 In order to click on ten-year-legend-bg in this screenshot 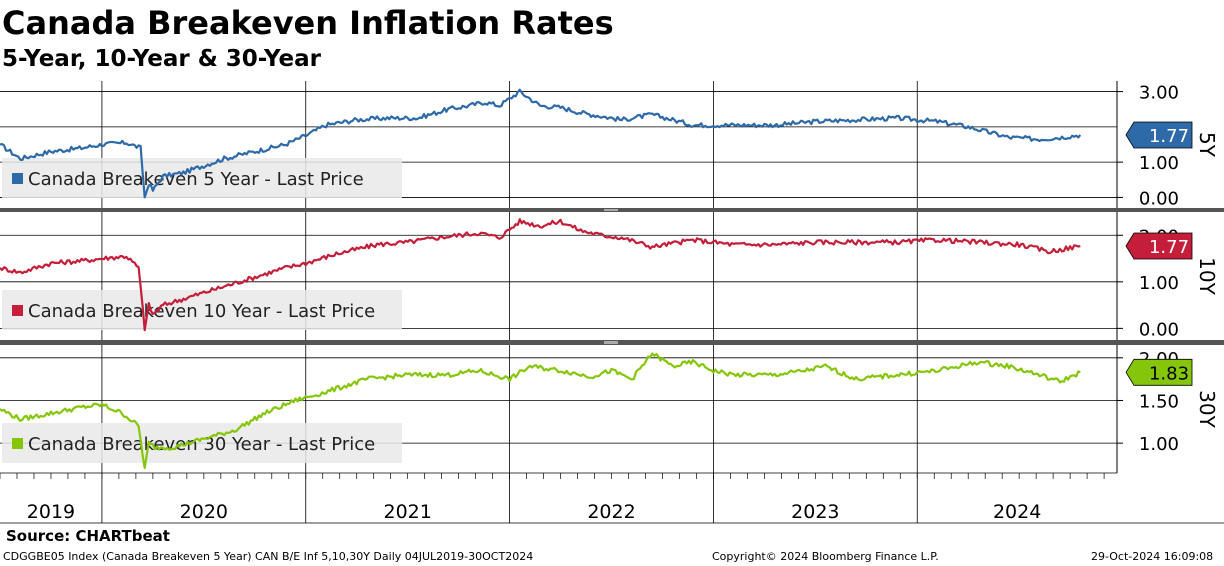, I will do `click(202, 310)`.